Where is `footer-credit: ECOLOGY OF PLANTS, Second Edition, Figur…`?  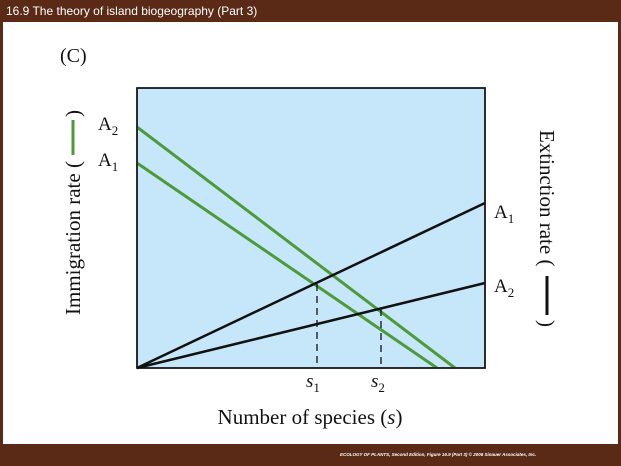
footer-credit: ECOLOGY OF PLANTS, Second Edition, Figur… is located at coordinates (438, 454).